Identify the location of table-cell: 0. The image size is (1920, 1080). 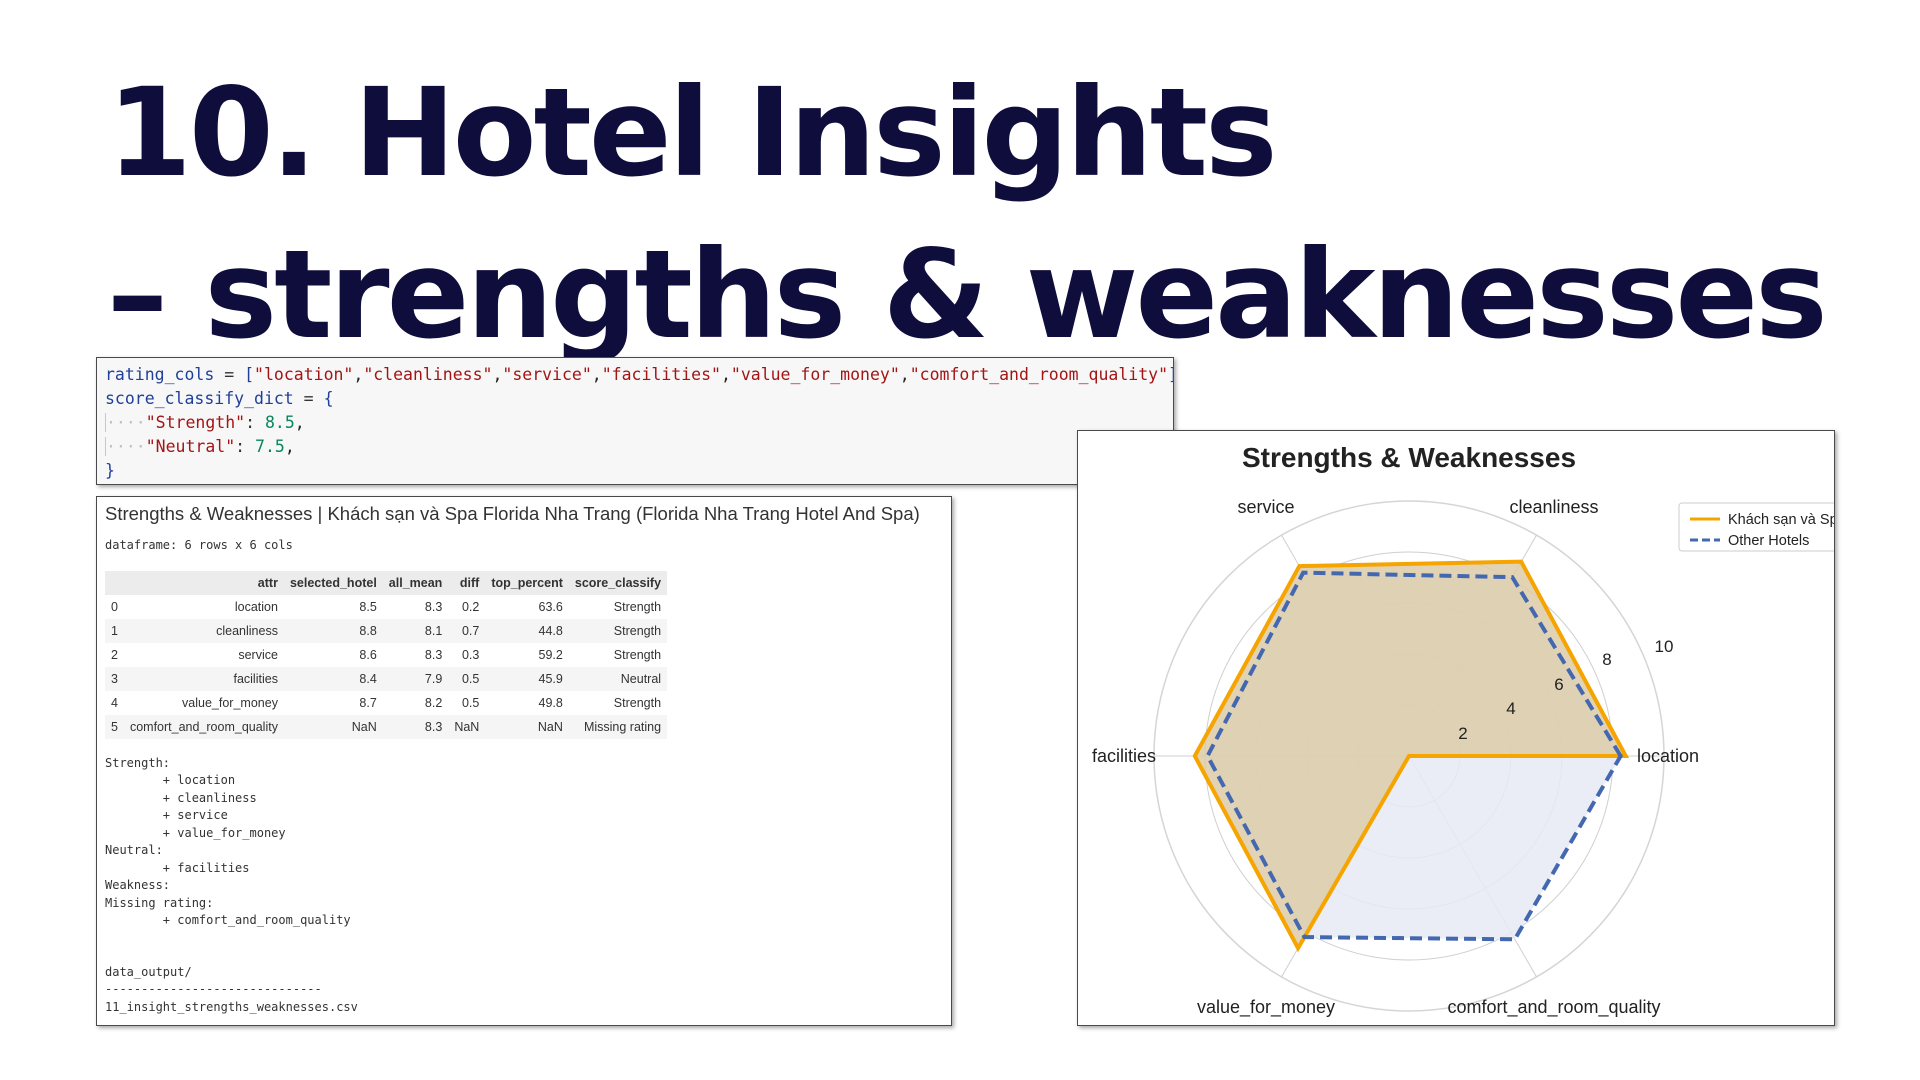
(114, 606).